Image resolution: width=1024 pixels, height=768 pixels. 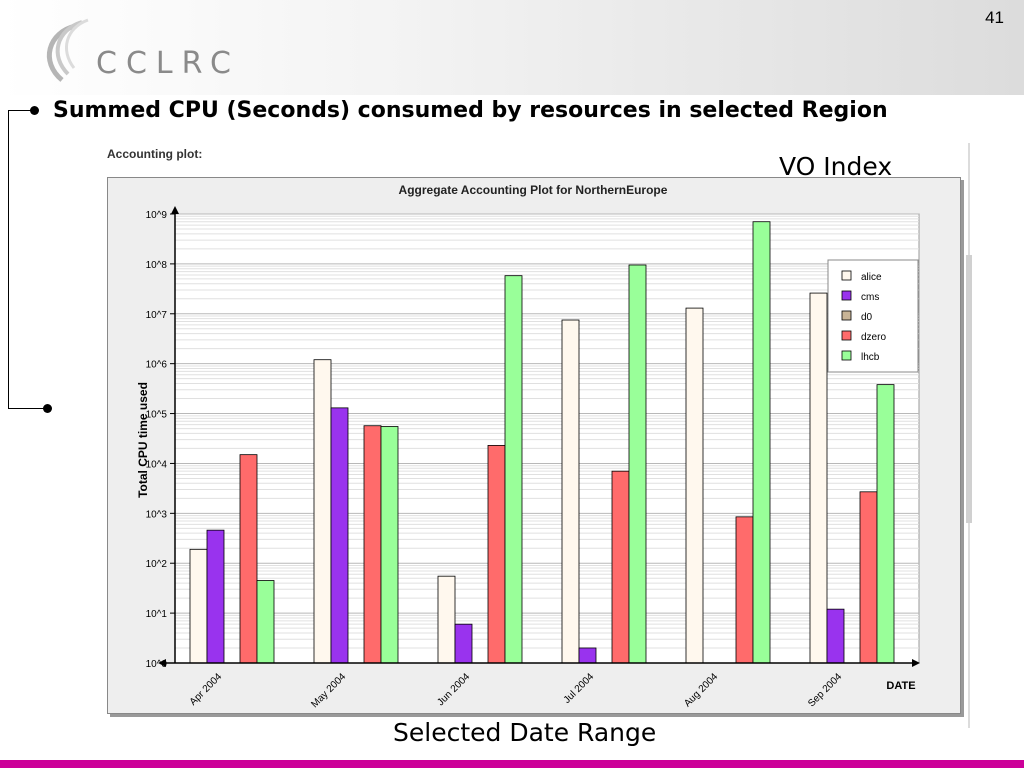 I want to click on frame-scrollbar, so click(x=969, y=389).